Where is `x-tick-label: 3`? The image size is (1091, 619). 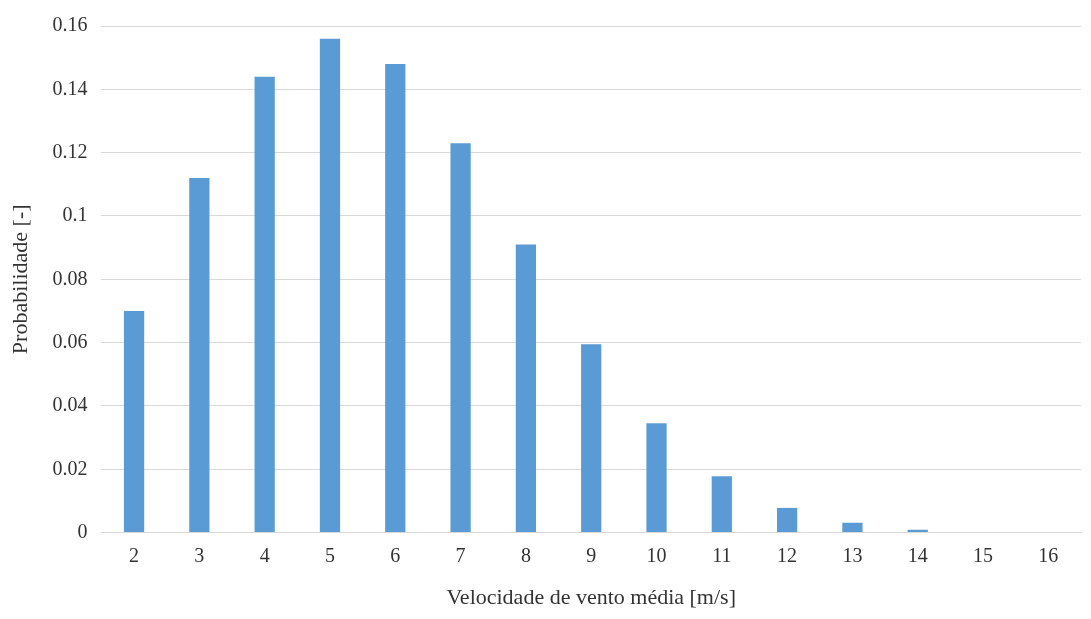
x-tick-label: 3 is located at coordinates (199, 554).